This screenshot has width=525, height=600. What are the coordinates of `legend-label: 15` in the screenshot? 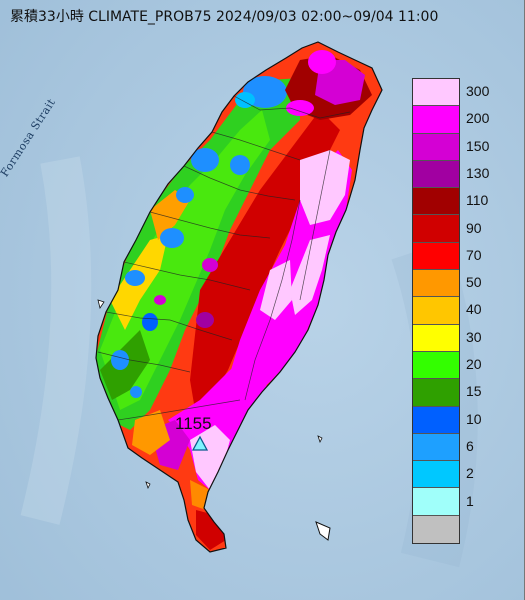 It's located at (474, 391).